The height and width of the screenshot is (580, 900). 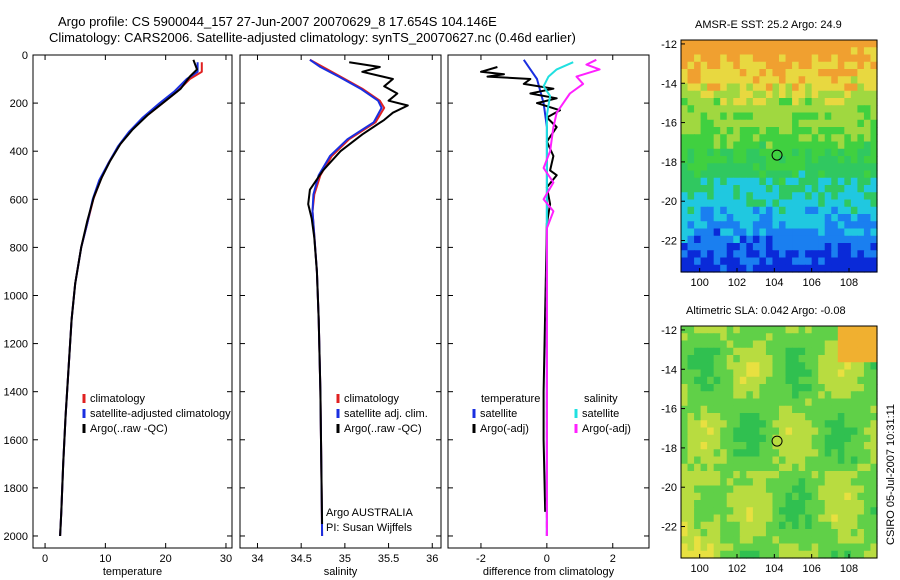 I want to click on legend-label: satellite, so click(x=600, y=414).